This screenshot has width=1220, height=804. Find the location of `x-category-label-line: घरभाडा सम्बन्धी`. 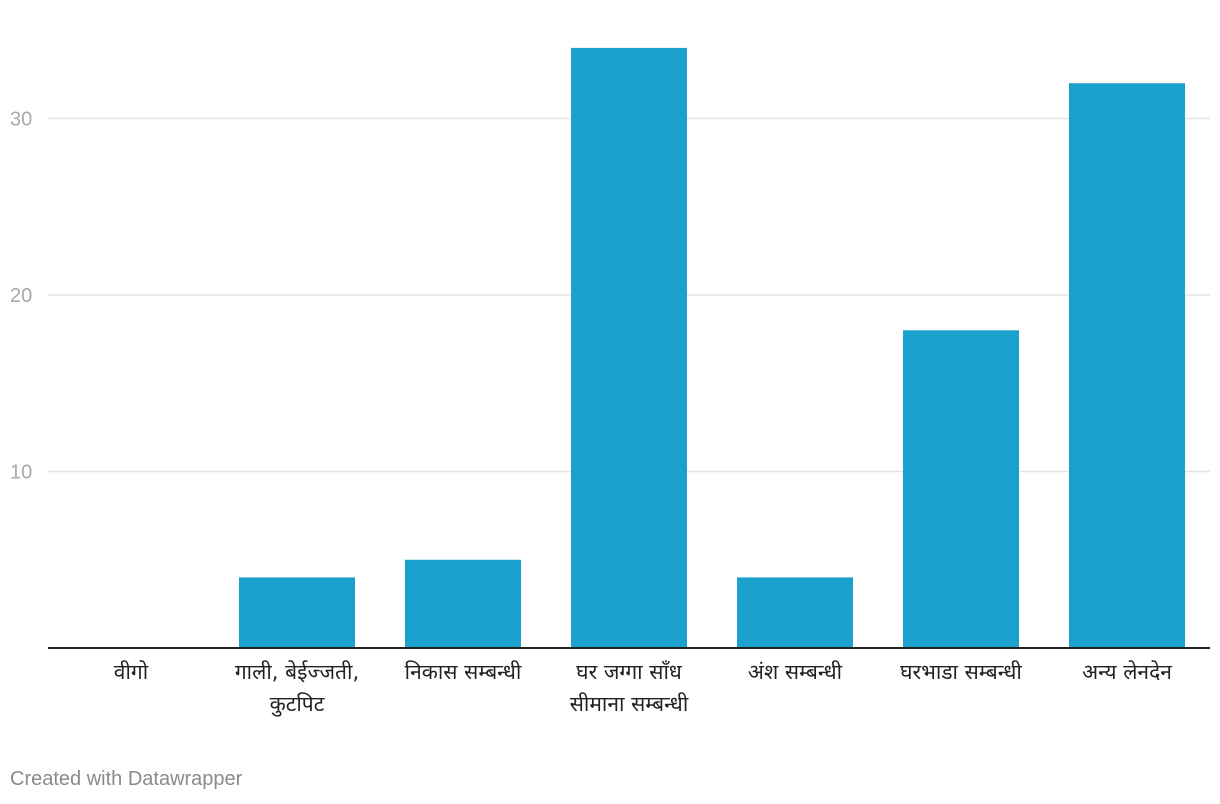

x-category-label-line: घरभाडा सम्बन्धी is located at coordinates (961, 672).